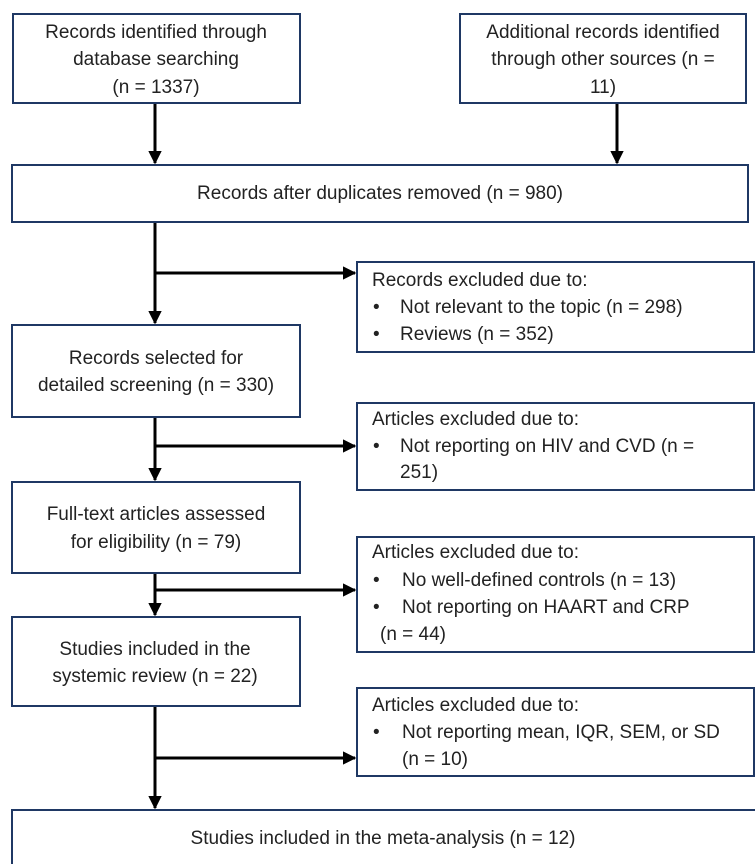  Describe the element at coordinates (602, 32) in the screenshot. I see `box-text: Additional records identified` at that location.